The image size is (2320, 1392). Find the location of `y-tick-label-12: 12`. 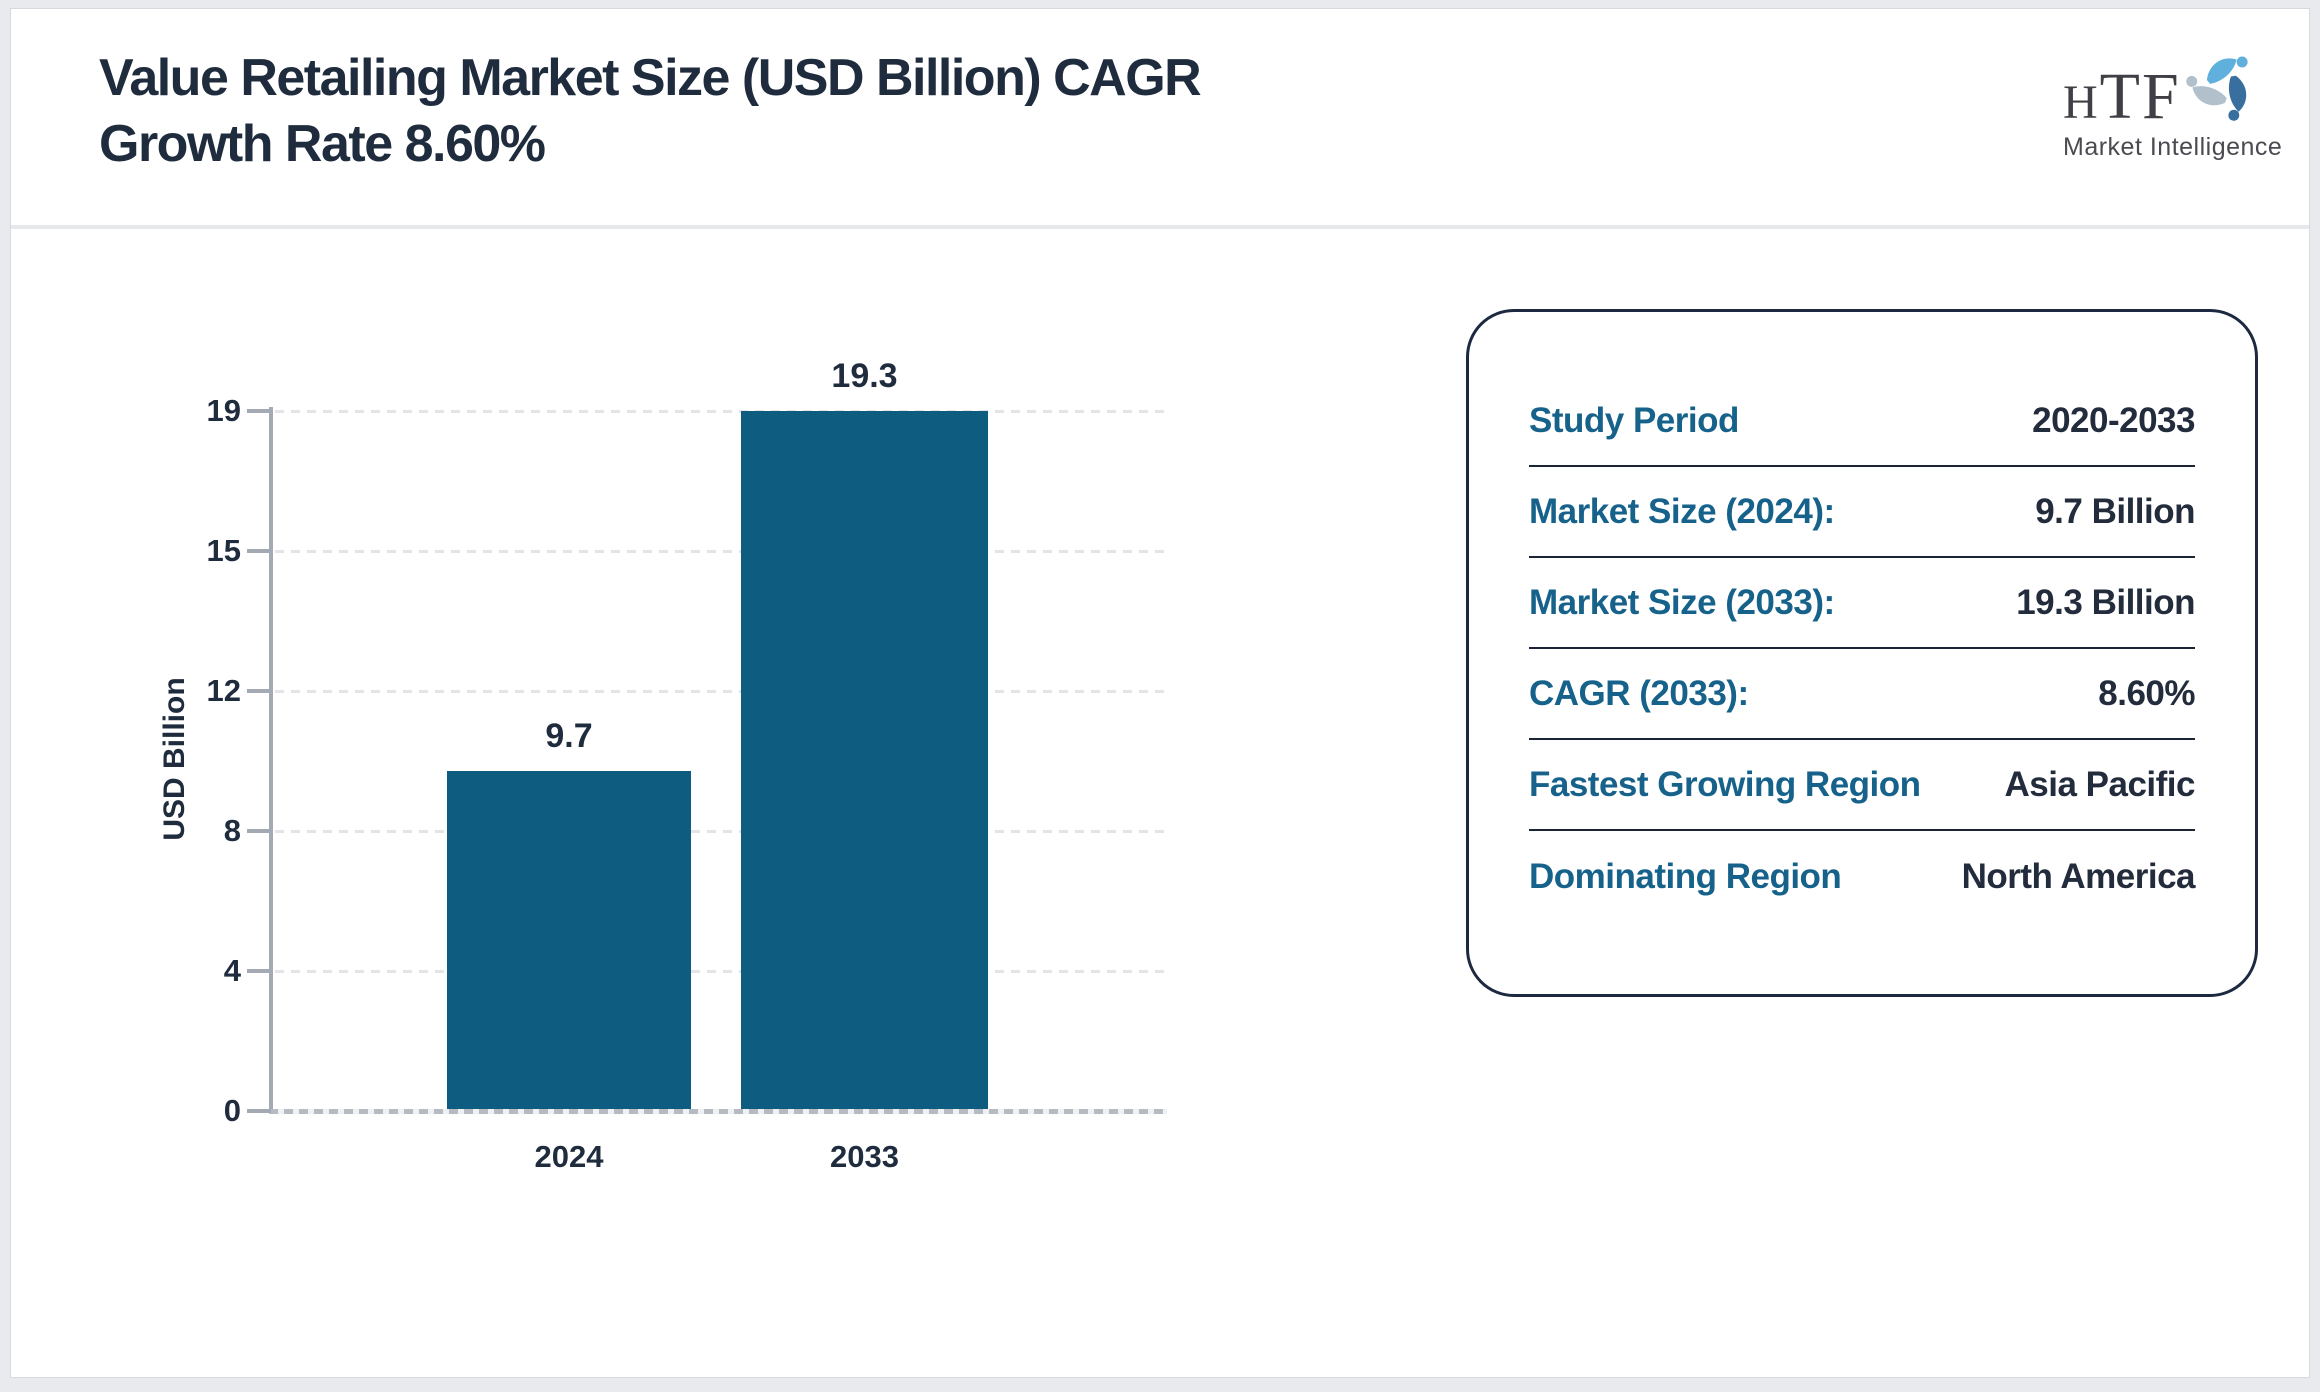

y-tick-label-12: 12 is located at coordinates (223, 690).